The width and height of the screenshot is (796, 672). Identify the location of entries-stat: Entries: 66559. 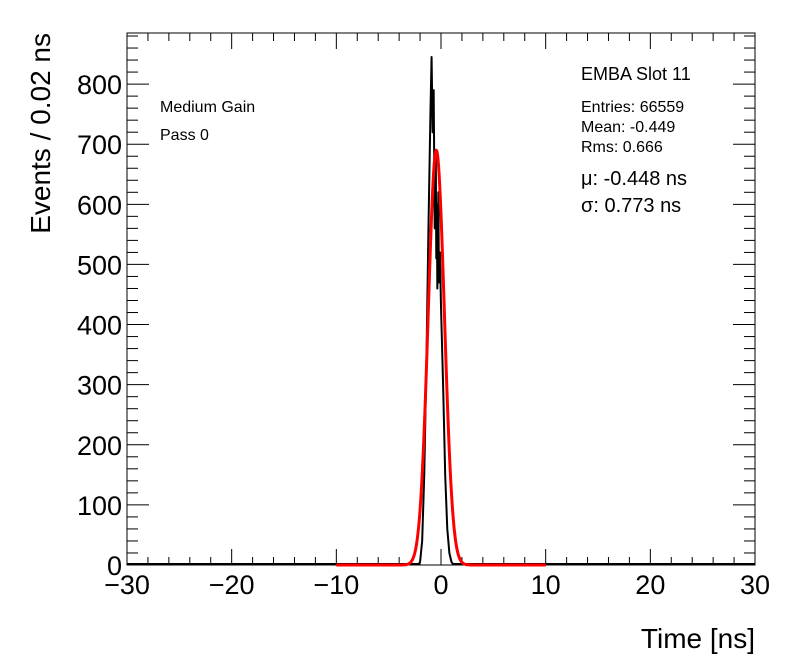
(633, 107).